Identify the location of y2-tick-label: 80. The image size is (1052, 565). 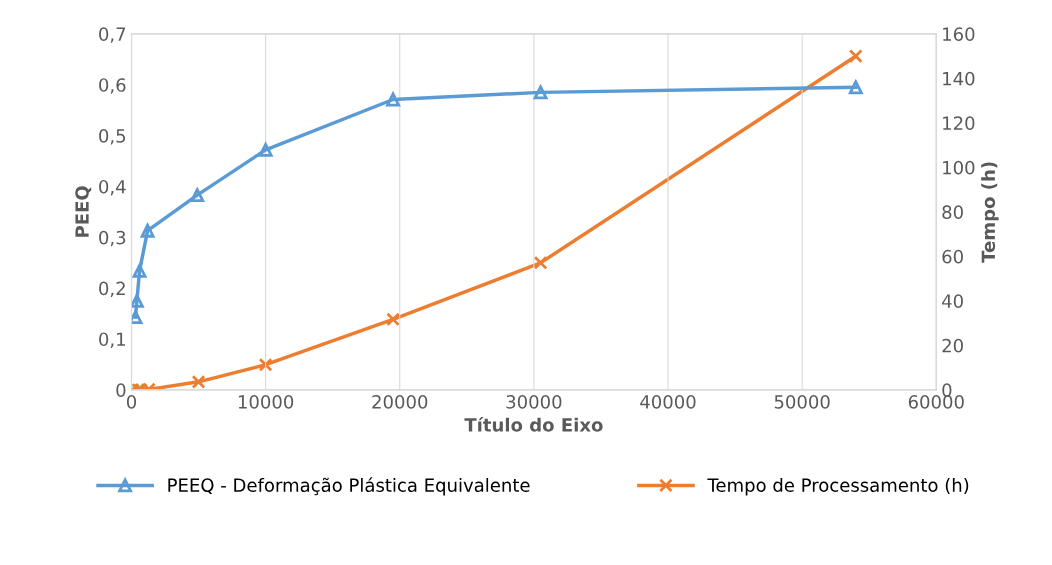
(952, 212).